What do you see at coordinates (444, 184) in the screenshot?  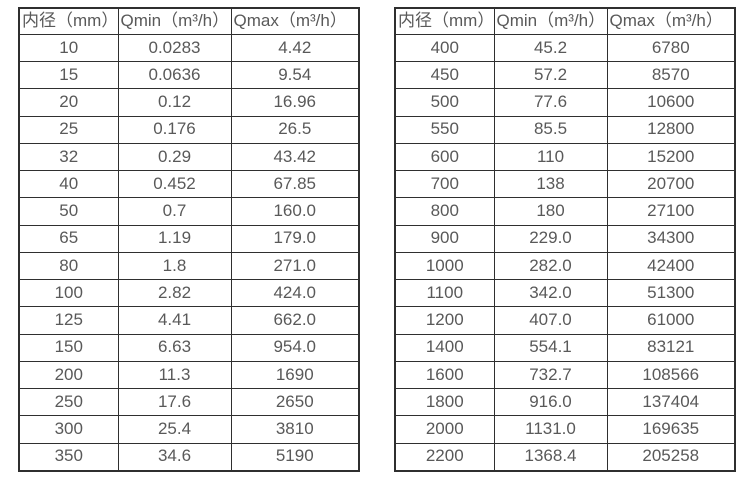 I see `diameter-cell: 700` at bounding box center [444, 184].